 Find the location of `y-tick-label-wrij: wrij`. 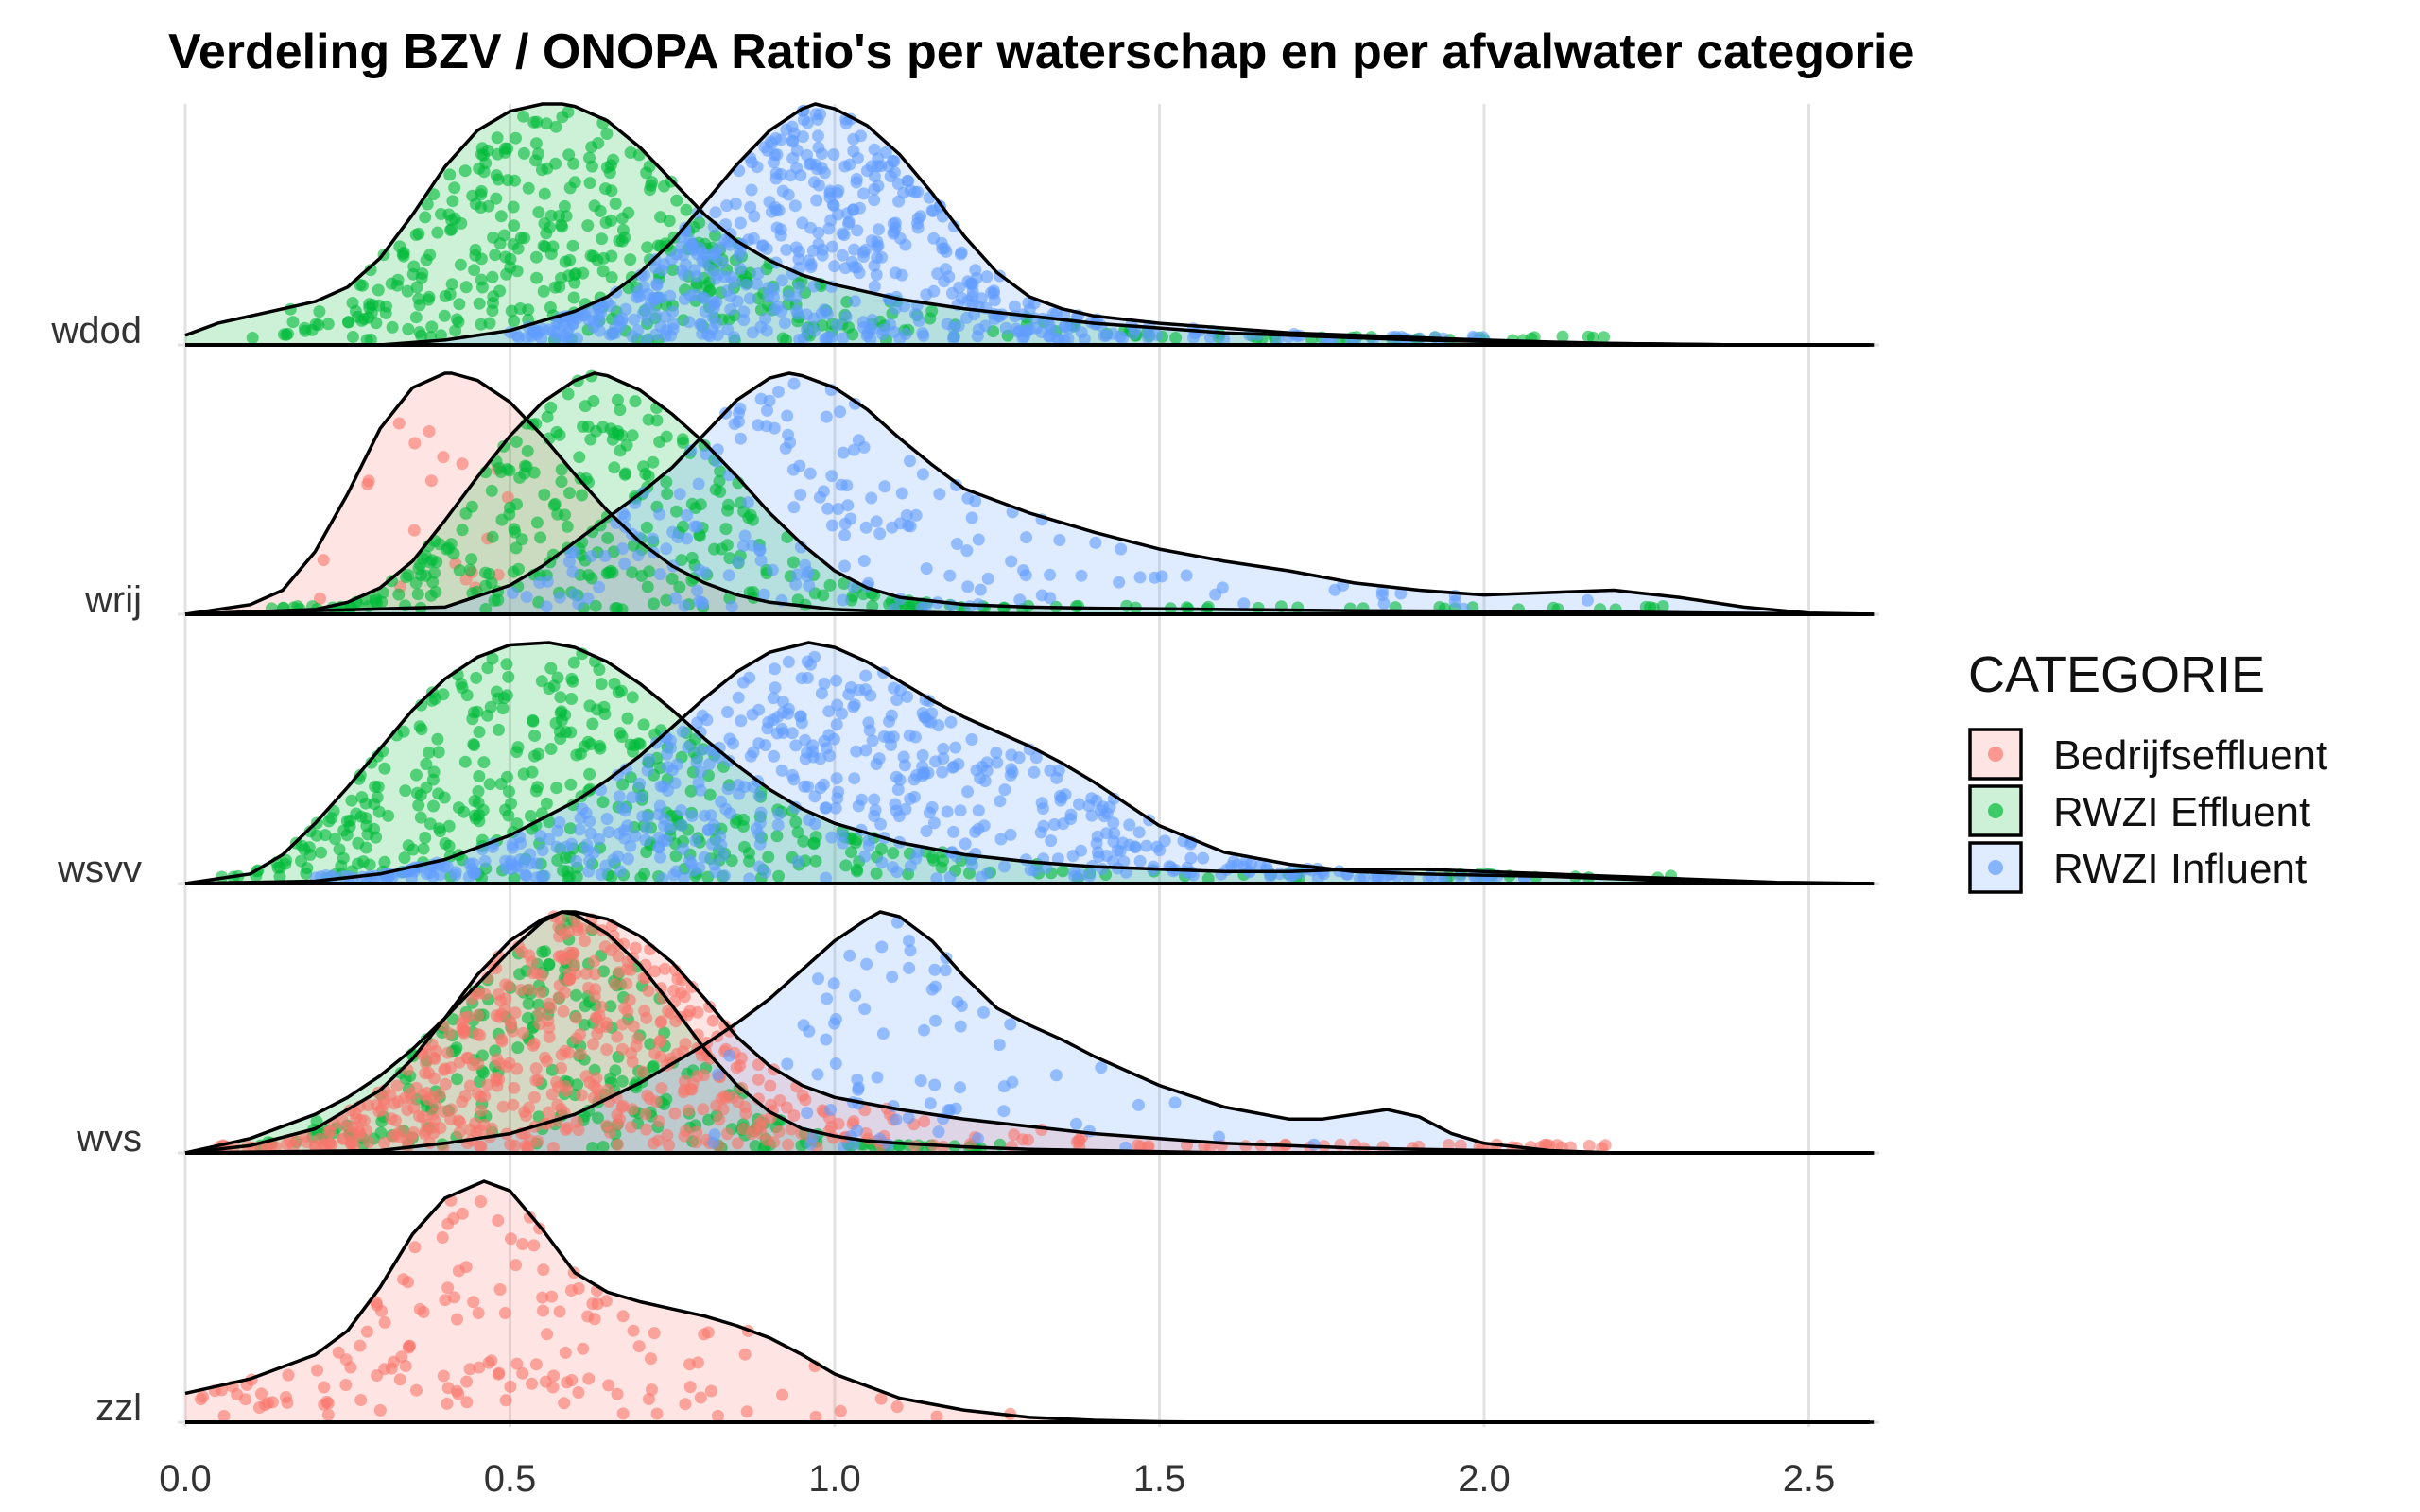

y-tick-label-wrij: wrij is located at coordinates (113, 600).